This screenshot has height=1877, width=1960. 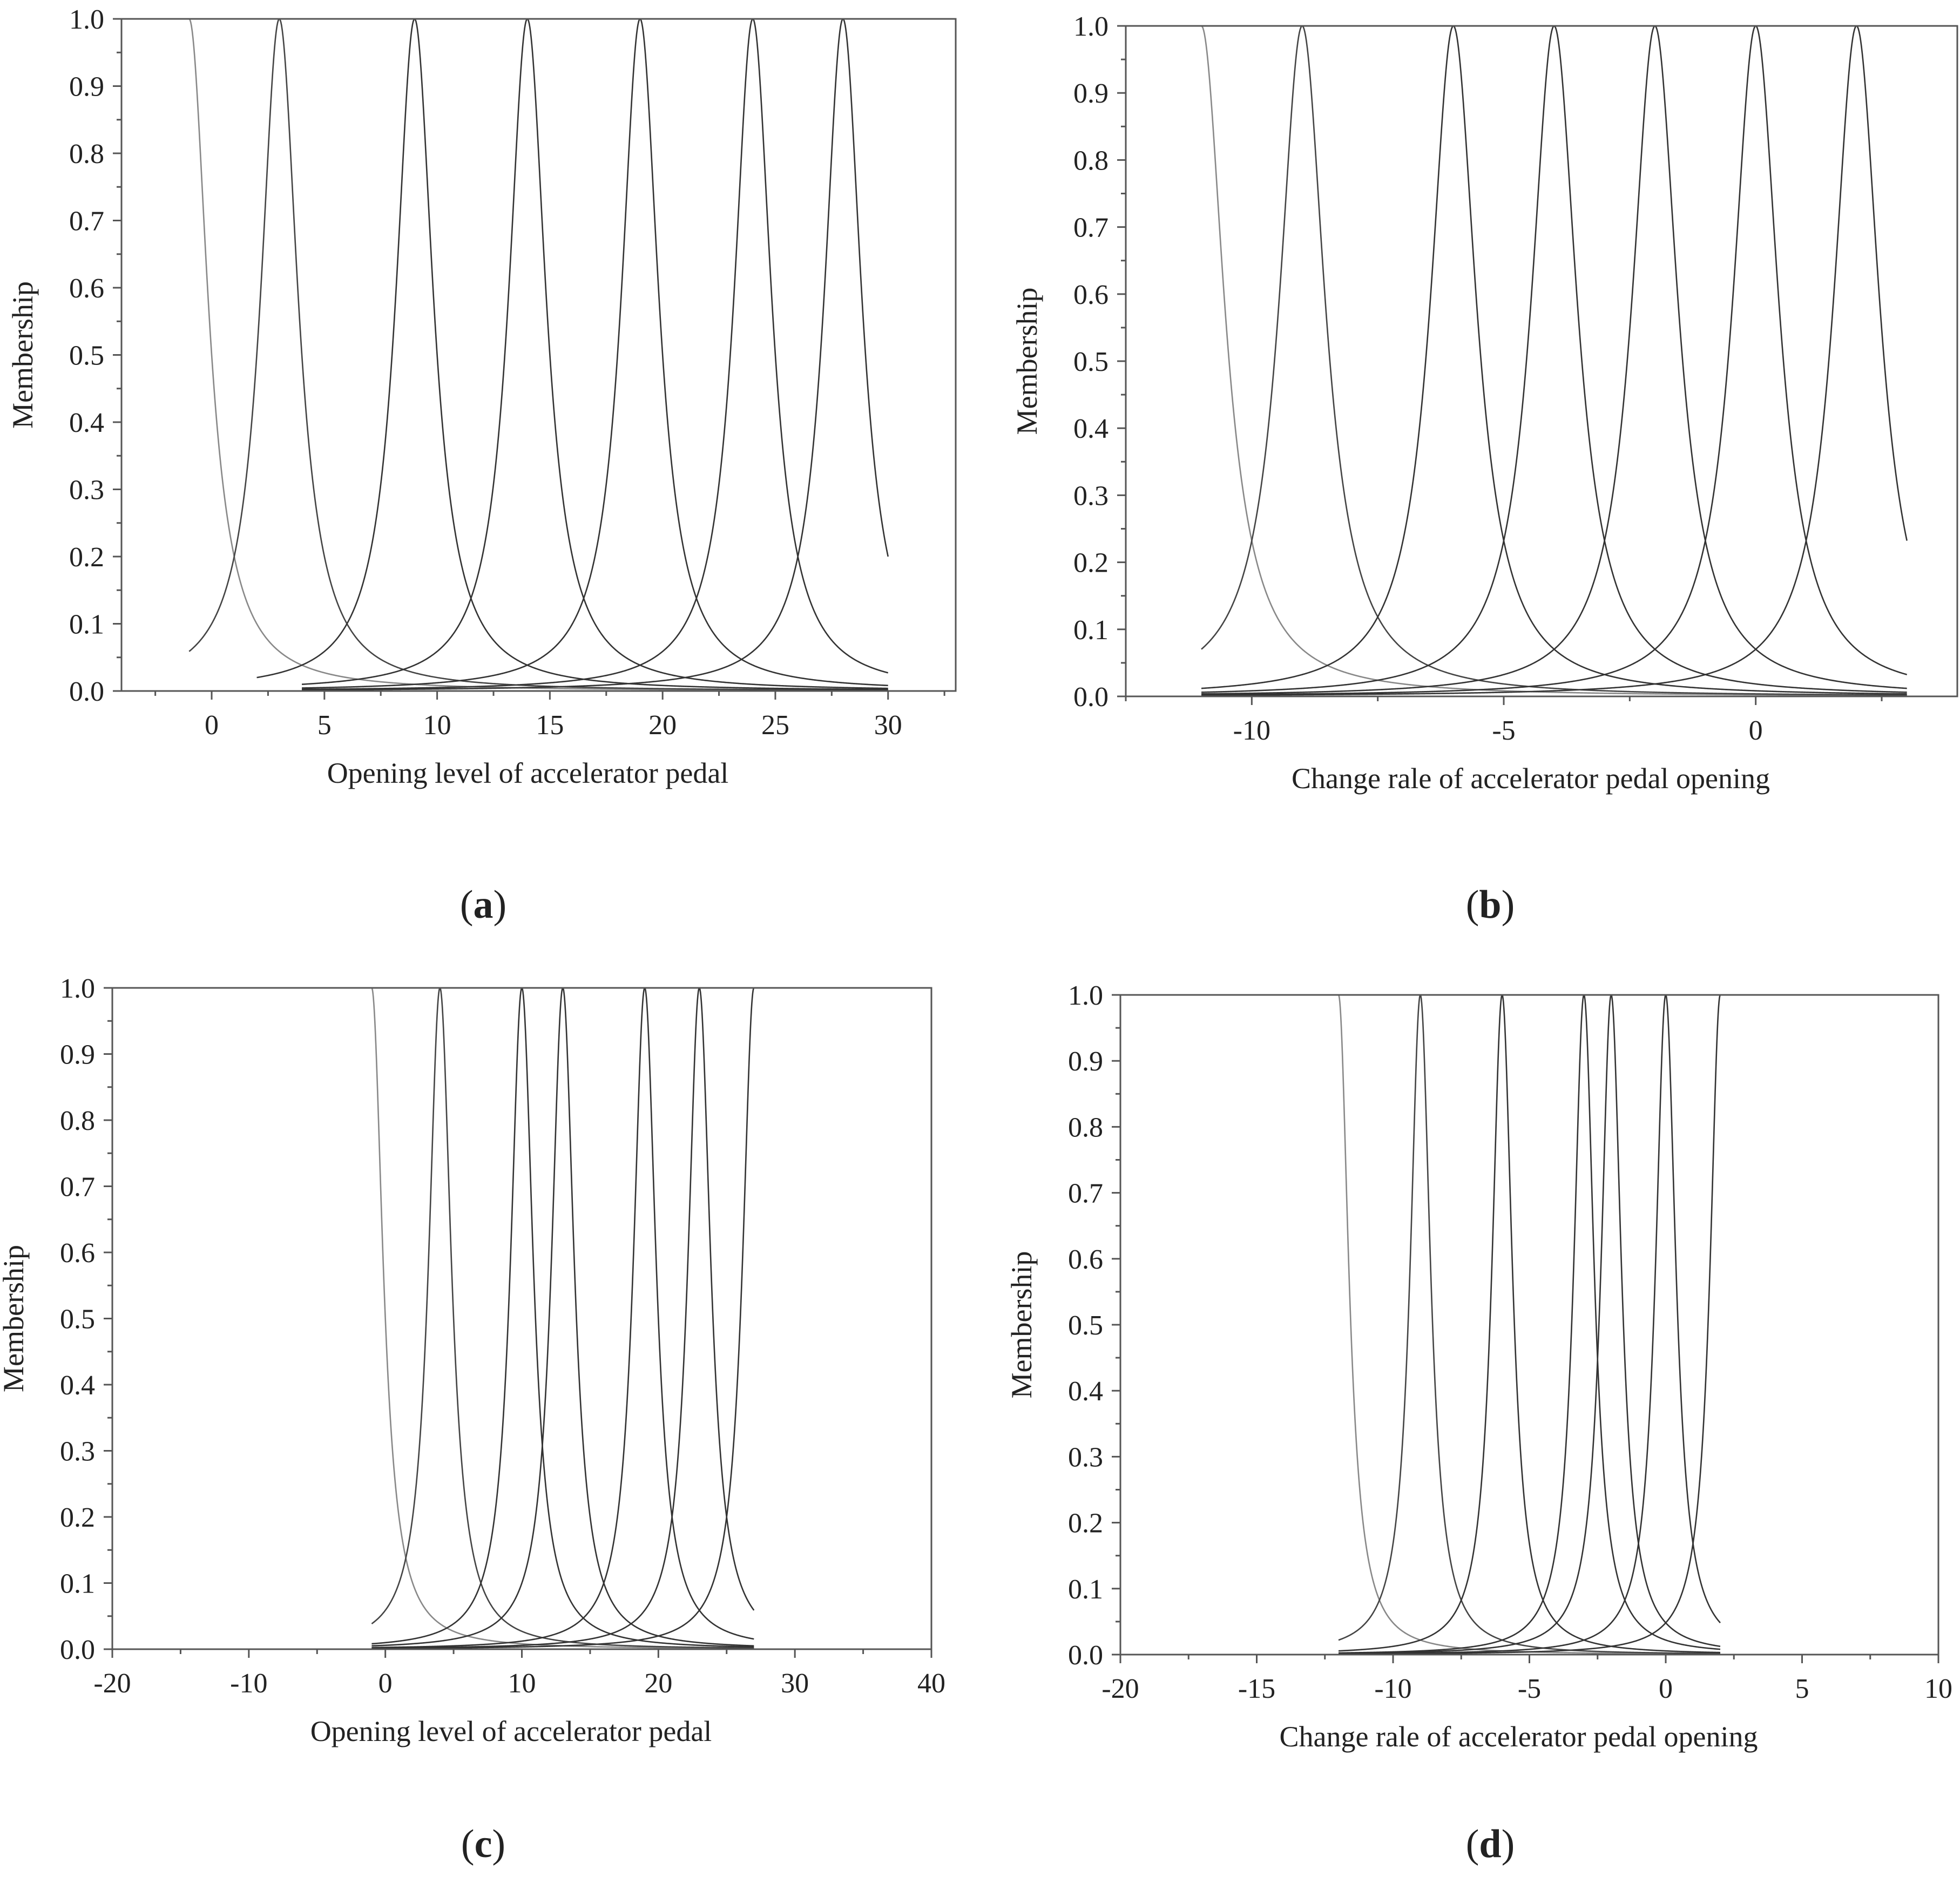 I want to click on panel-c-plot-frame, so click(x=521, y=1318).